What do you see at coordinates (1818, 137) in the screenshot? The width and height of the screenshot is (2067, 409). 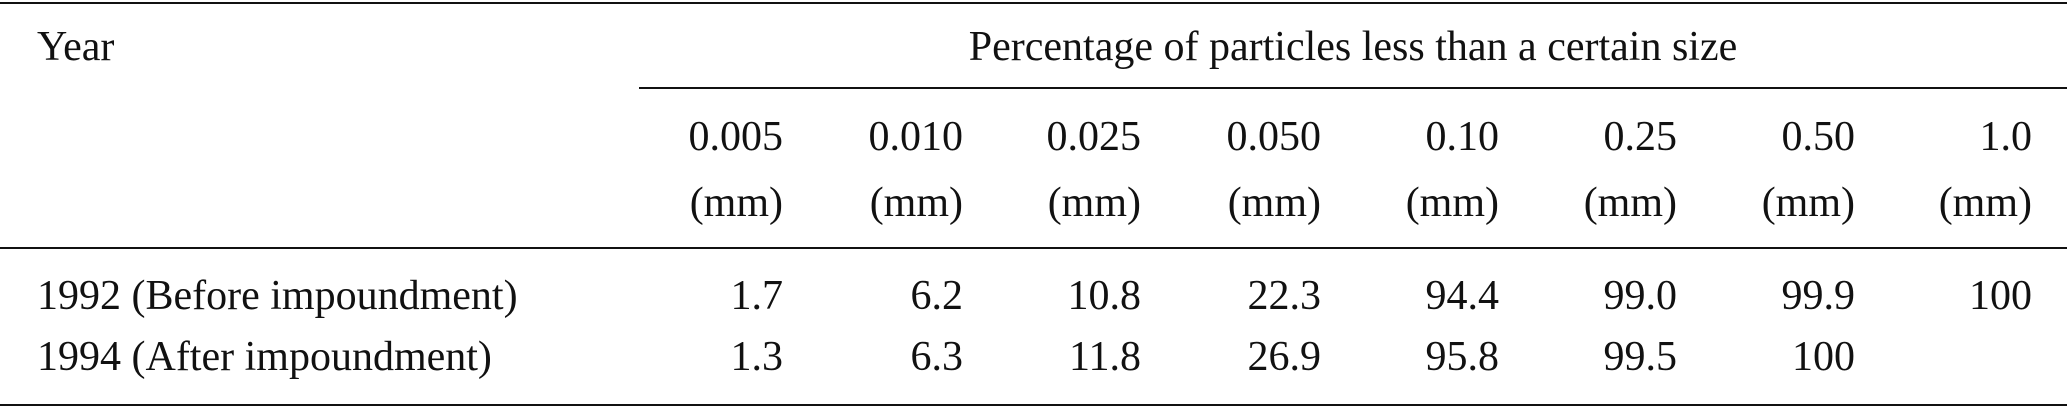 I see `column-size: 0.50` at bounding box center [1818, 137].